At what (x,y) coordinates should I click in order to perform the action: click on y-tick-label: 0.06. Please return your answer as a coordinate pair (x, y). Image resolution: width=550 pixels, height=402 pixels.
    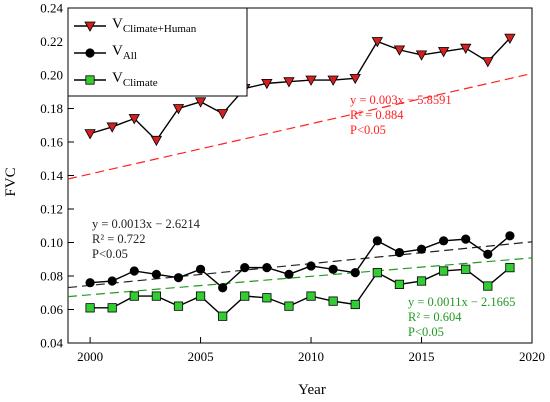
    Looking at the image, I should click on (51, 309).